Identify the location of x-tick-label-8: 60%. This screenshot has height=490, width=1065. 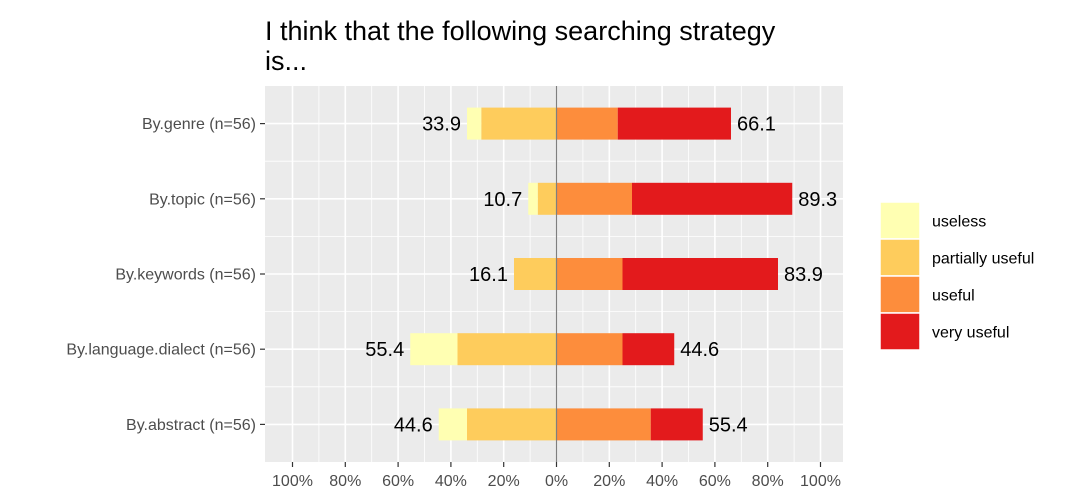
(715, 481).